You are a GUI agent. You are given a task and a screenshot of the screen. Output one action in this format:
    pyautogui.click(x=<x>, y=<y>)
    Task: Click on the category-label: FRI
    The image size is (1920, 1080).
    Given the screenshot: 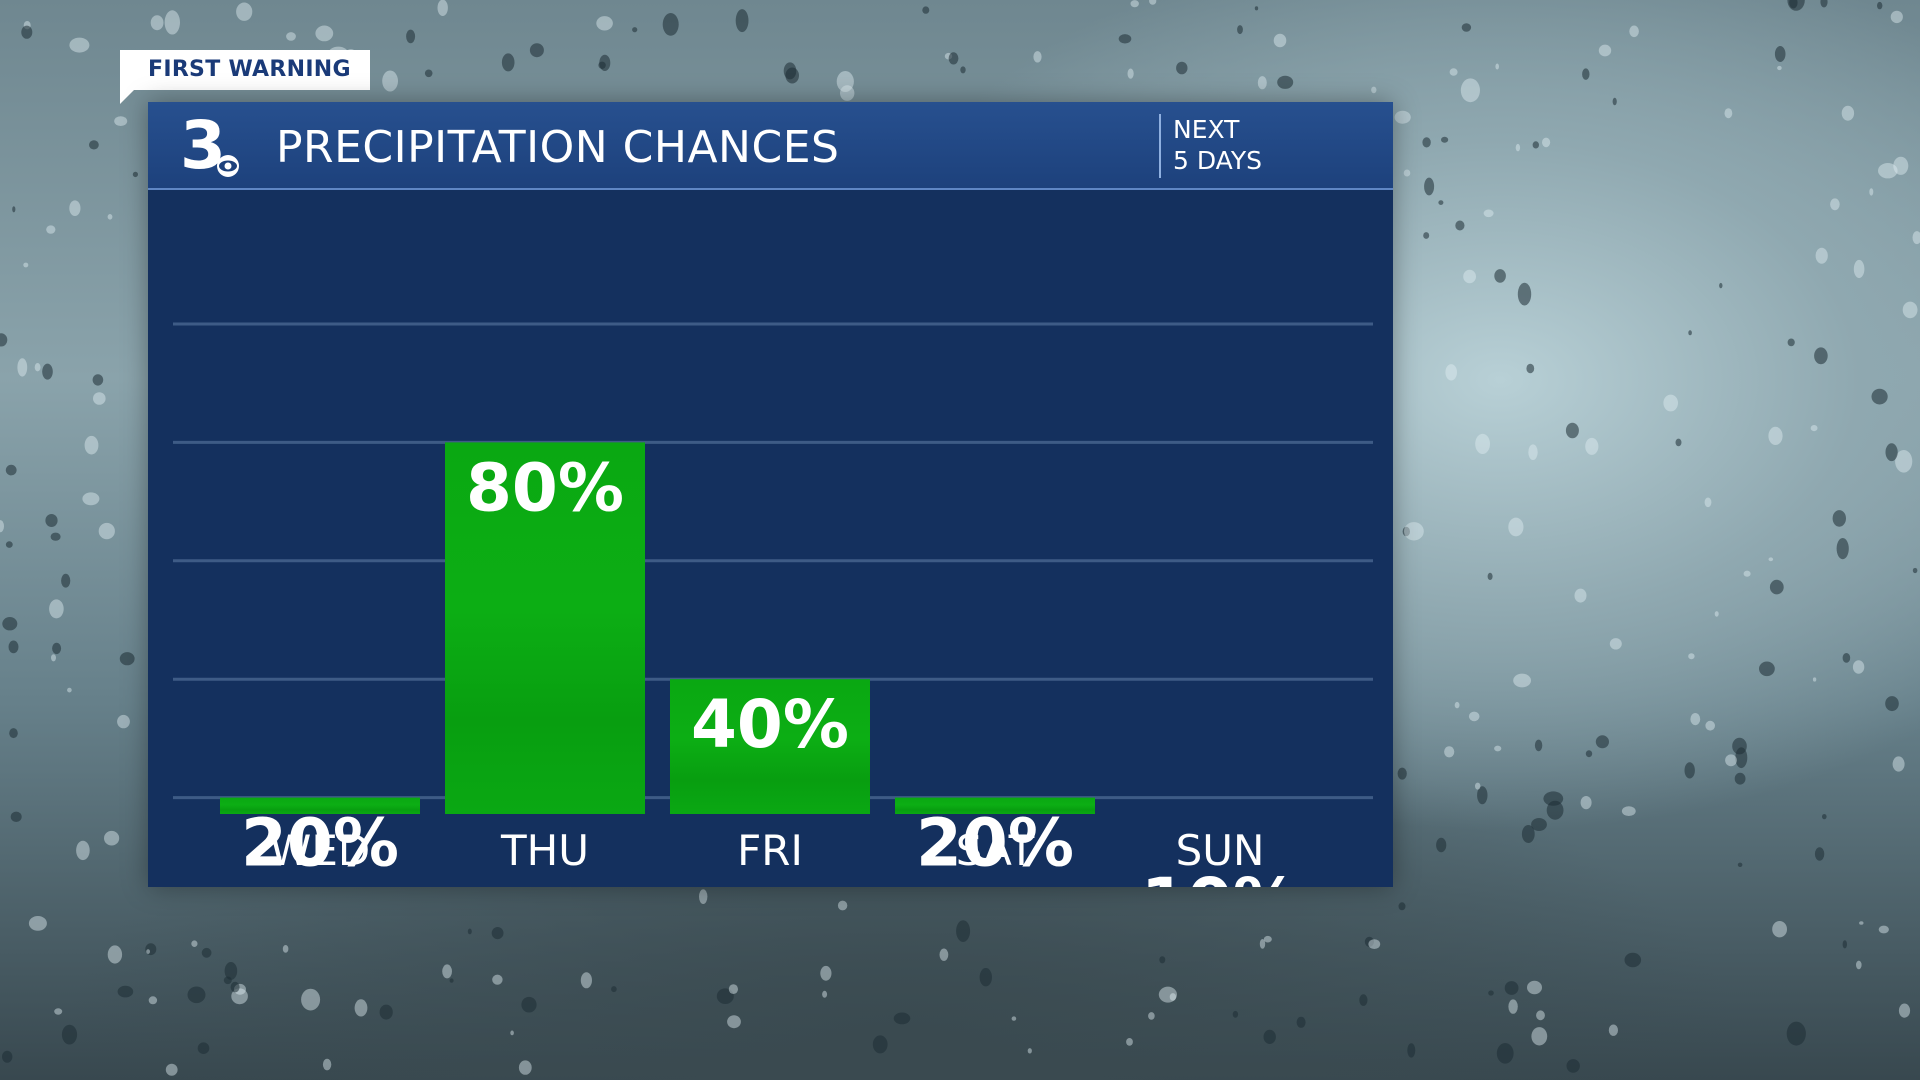 What is the action you would take?
    pyautogui.click(x=770, y=850)
    